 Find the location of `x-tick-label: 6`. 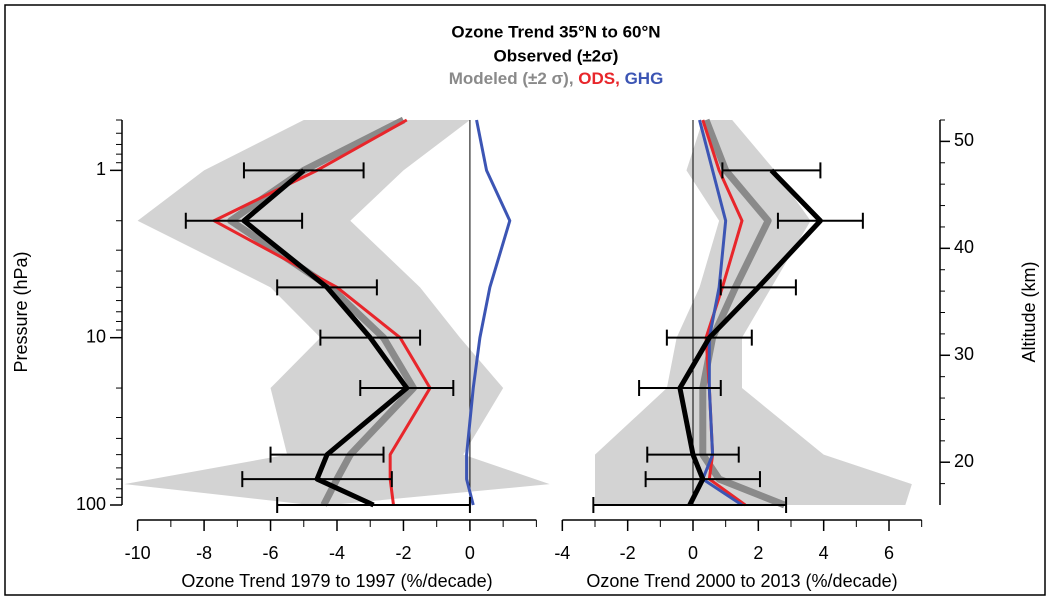

x-tick-label: 6 is located at coordinates (889, 553).